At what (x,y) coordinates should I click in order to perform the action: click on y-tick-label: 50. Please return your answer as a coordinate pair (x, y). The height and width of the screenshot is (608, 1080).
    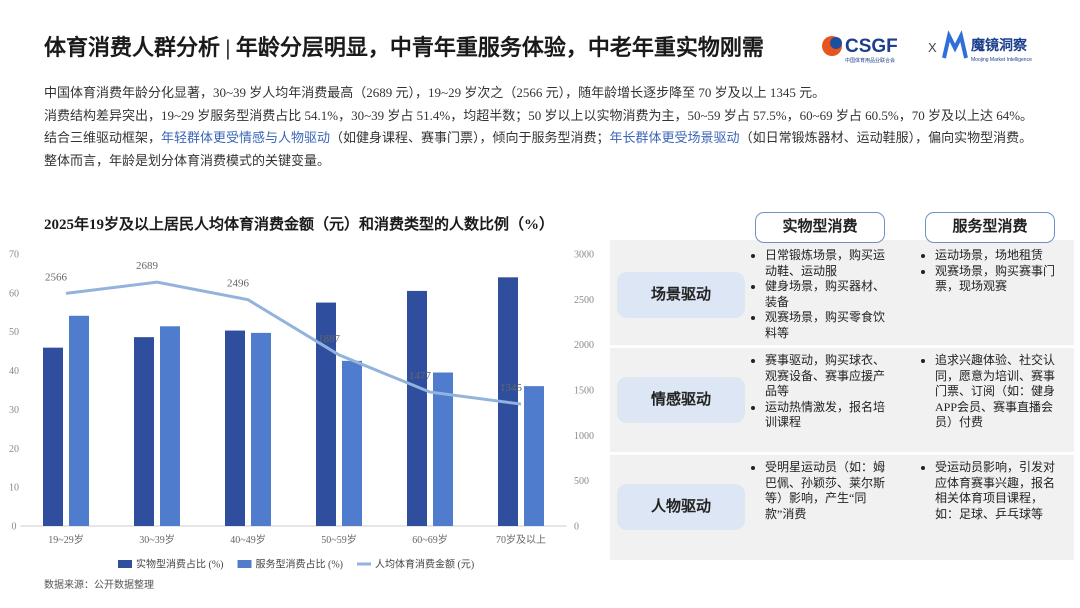
    Looking at the image, I should click on (14, 332).